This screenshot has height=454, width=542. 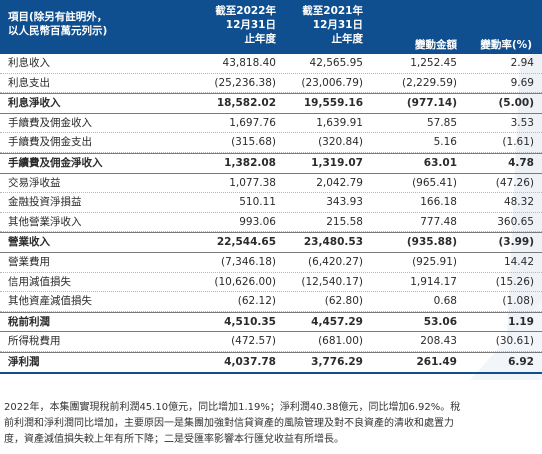 What do you see at coordinates (340, 142) in the screenshot?
I see `cell-v2021: (320.84)` at bounding box center [340, 142].